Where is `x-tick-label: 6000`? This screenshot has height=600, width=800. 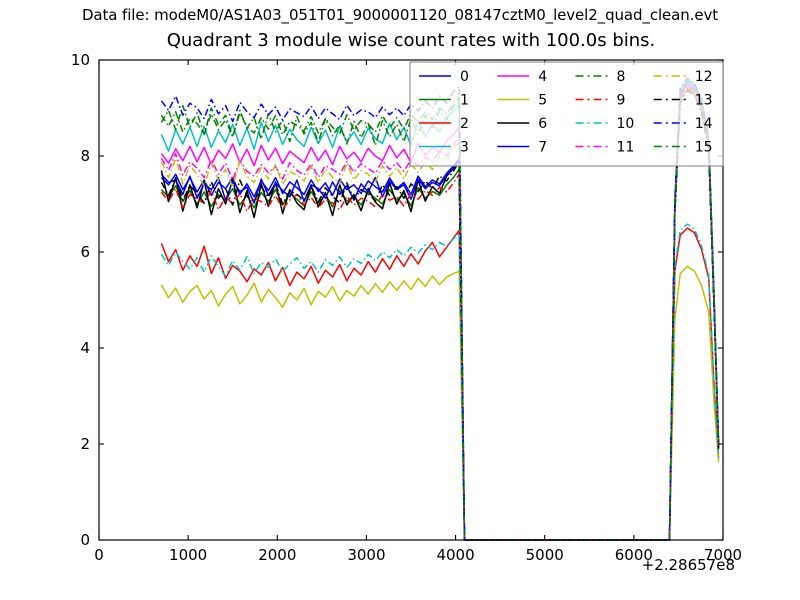 x-tick-label: 6000 is located at coordinates (634, 555).